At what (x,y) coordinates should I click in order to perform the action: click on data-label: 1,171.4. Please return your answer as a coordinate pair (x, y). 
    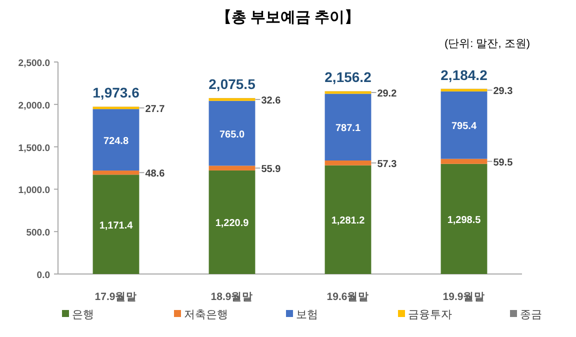
    Looking at the image, I should click on (116, 226).